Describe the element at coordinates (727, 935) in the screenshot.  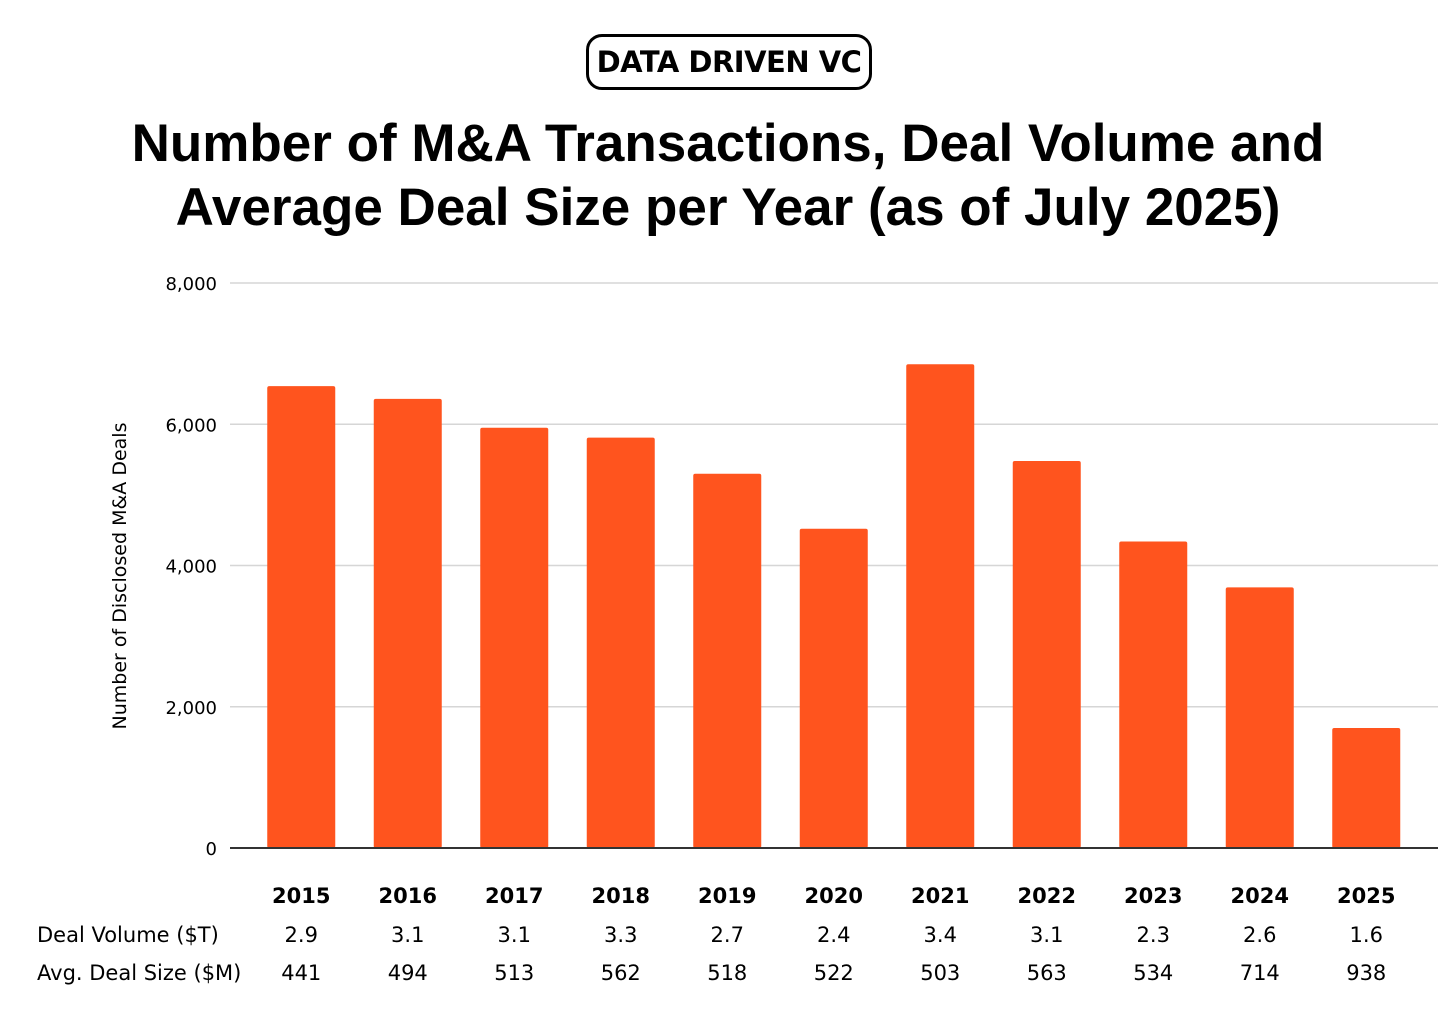
I see `table-cell: 2.7` at that location.